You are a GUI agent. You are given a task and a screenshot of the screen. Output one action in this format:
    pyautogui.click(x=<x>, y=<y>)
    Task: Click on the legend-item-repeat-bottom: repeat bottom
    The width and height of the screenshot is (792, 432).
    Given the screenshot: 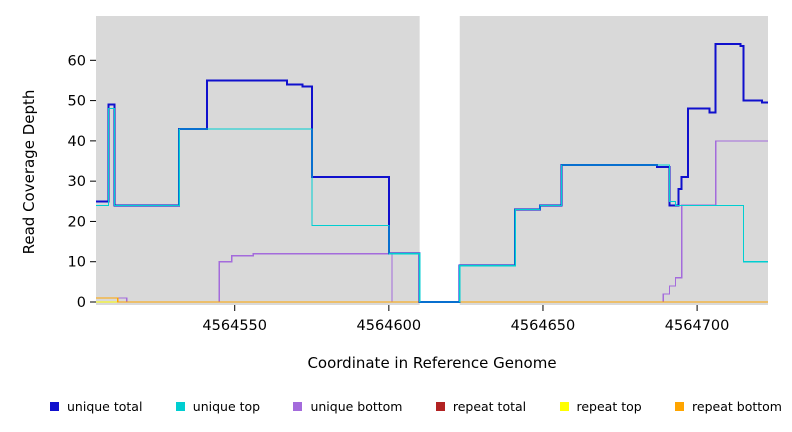 What is the action you would take?
    pyautogui.click(x=728, y=406)
    